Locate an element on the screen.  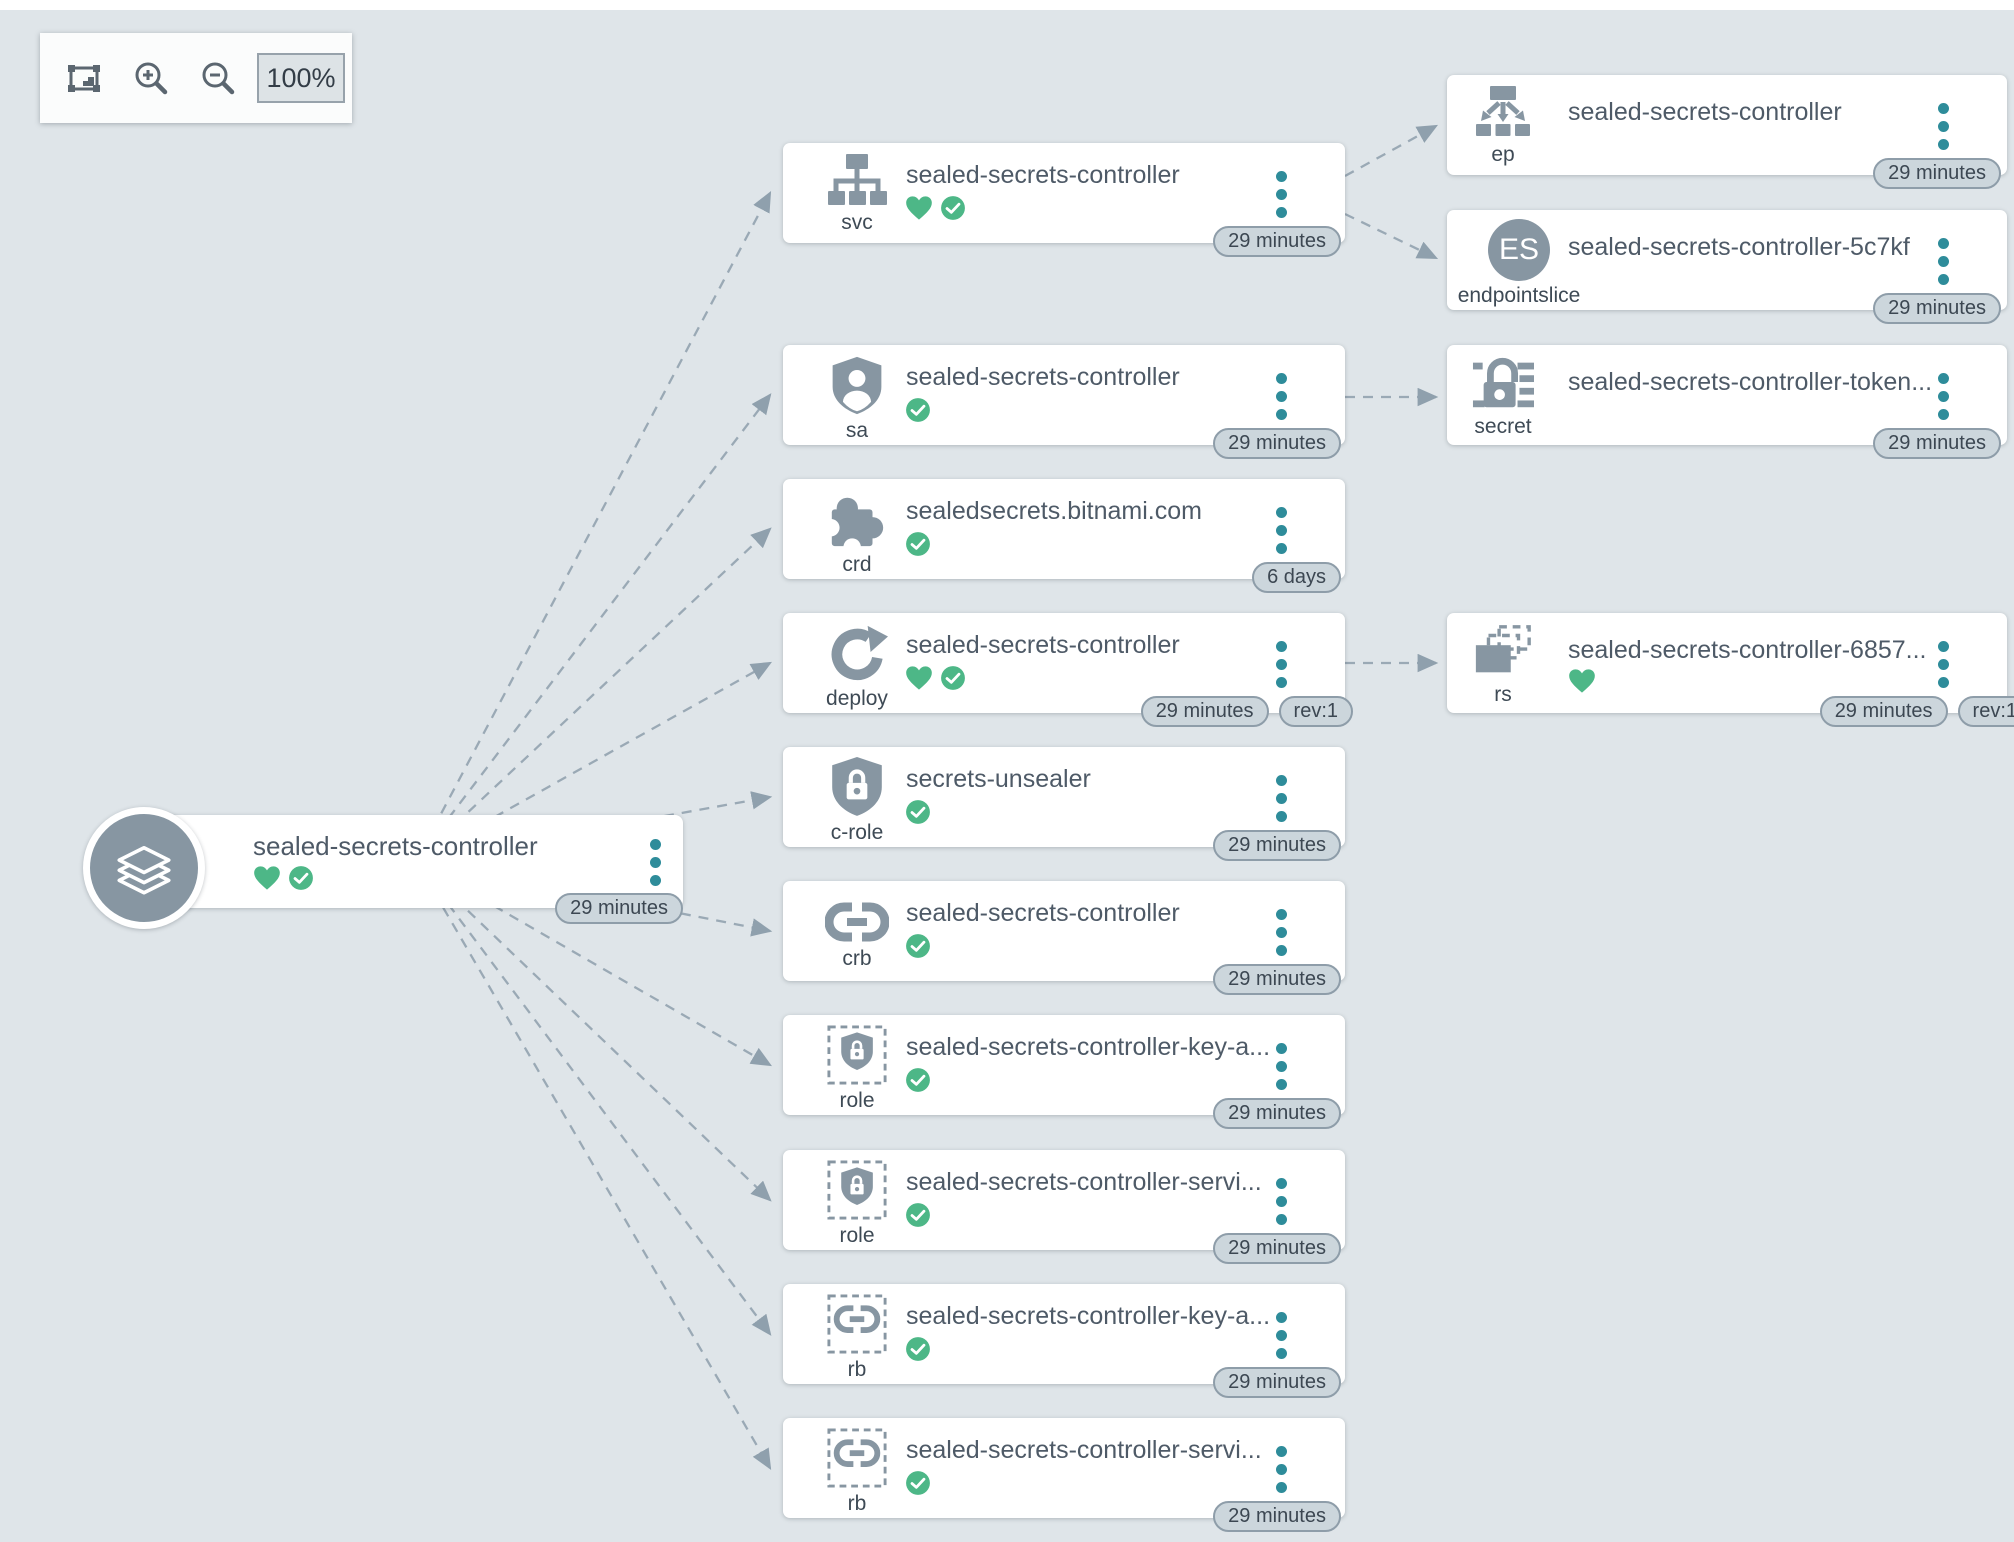
cluster-role-icon is located at coordinates (857, 786).